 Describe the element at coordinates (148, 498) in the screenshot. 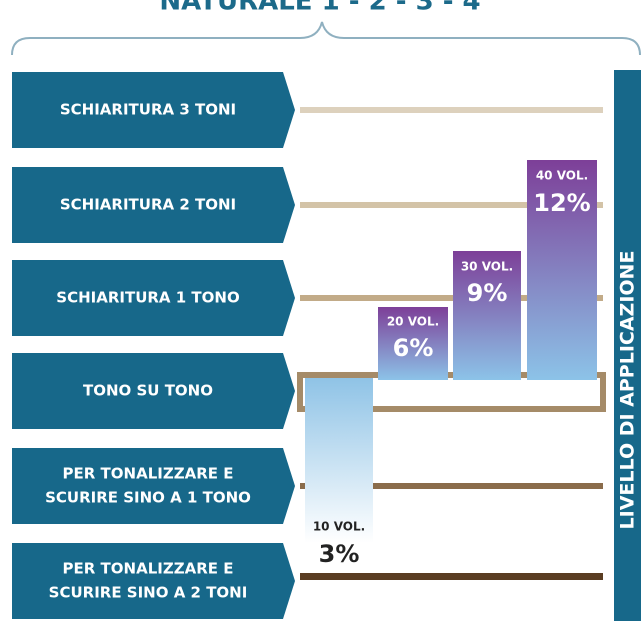

I see `level-label: SCURIRE SINO A 1 TONO` at that location.